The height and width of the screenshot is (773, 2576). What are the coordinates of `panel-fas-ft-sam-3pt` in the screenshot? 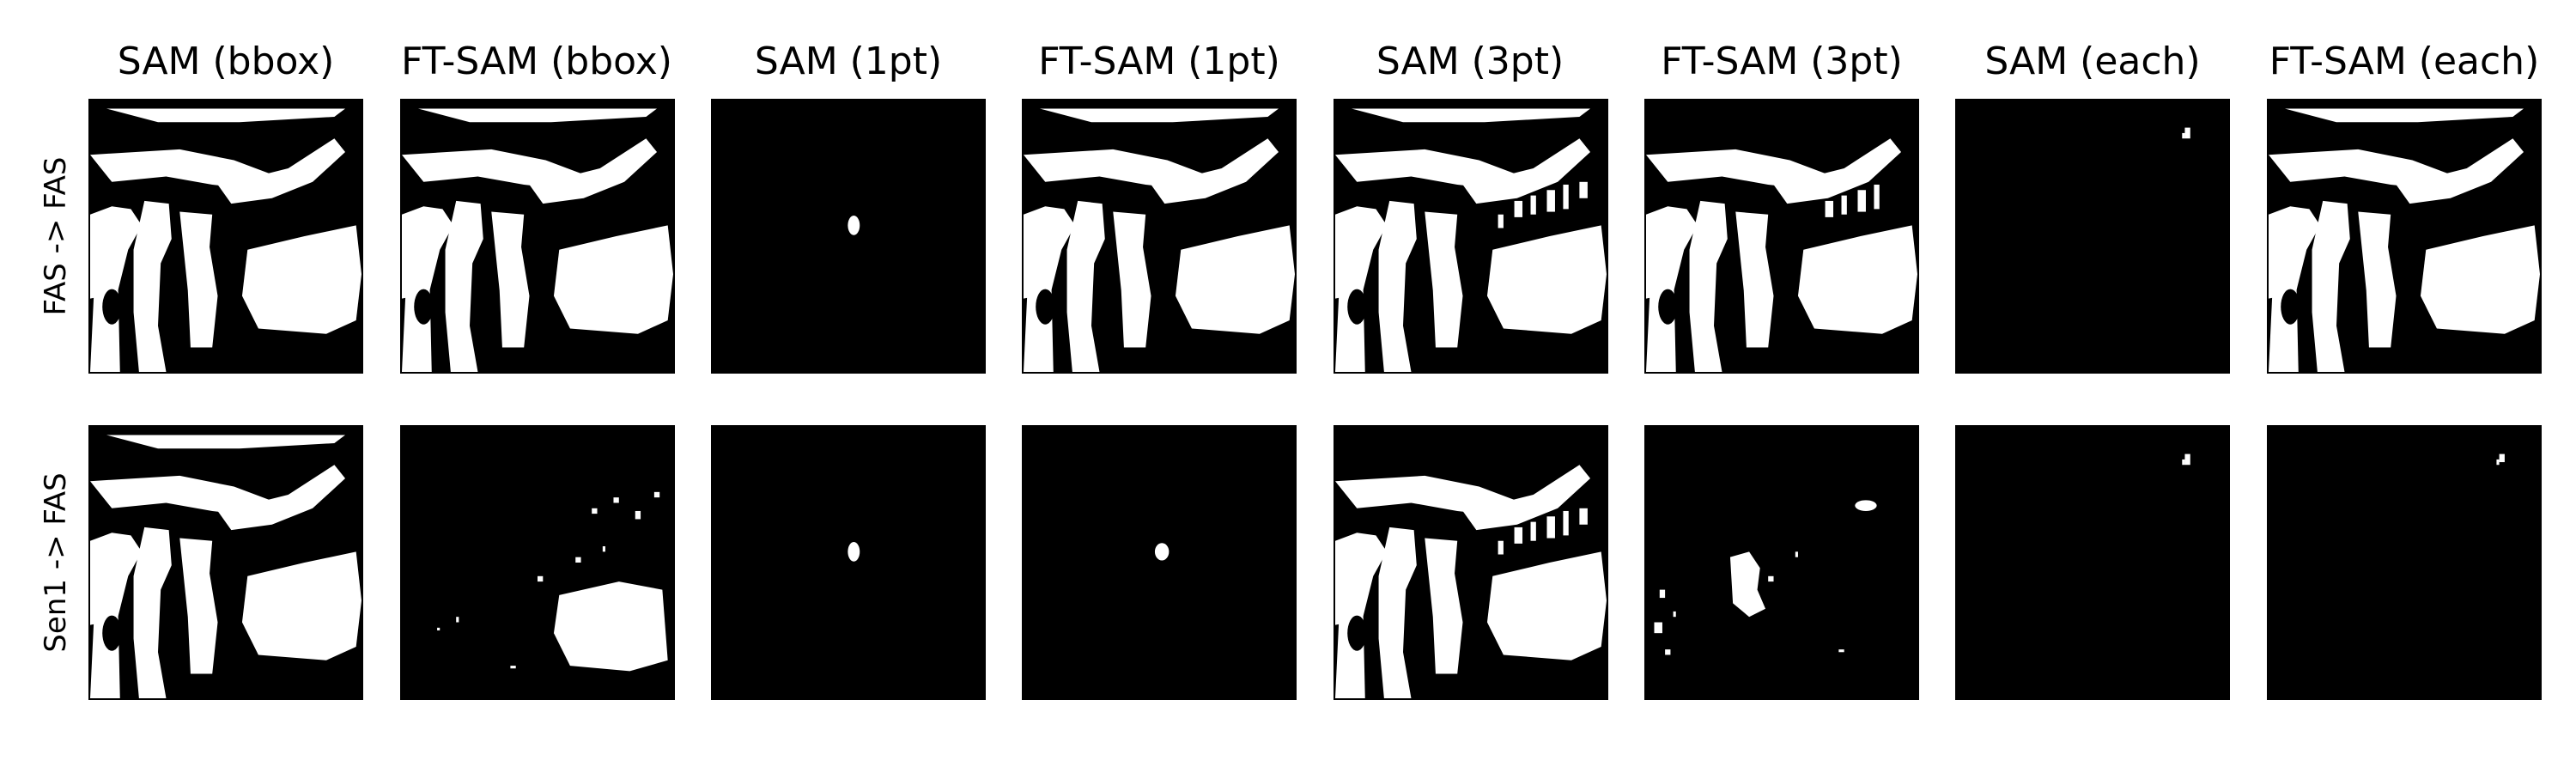 It's located at (1782, 237).